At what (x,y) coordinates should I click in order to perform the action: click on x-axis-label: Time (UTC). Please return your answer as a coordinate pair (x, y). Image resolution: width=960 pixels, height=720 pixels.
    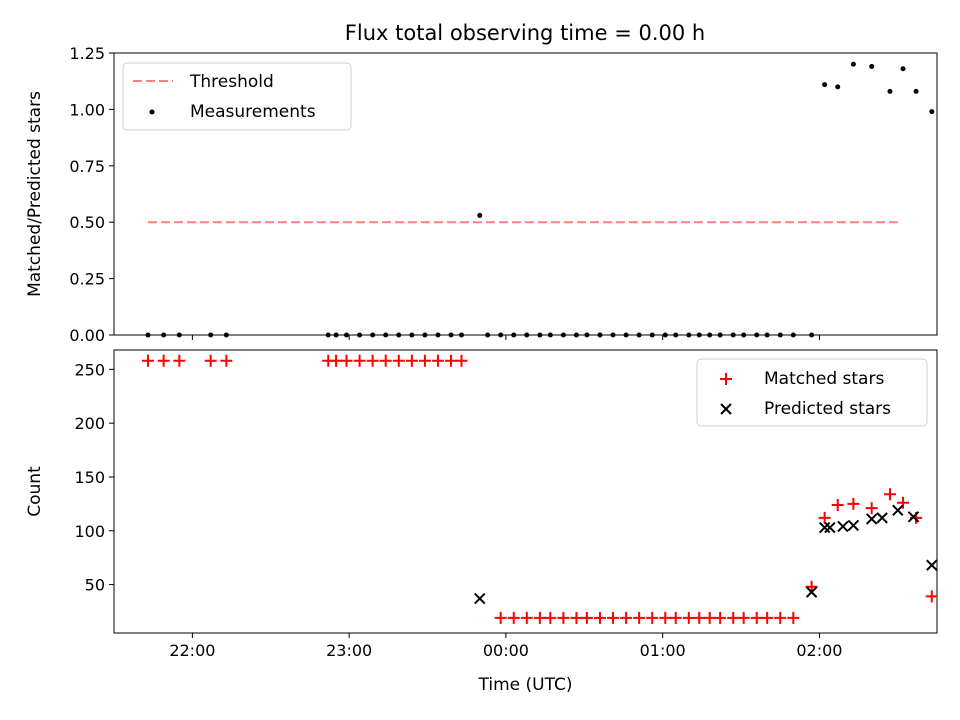
    Looking at the image, I should click on (525, 685).